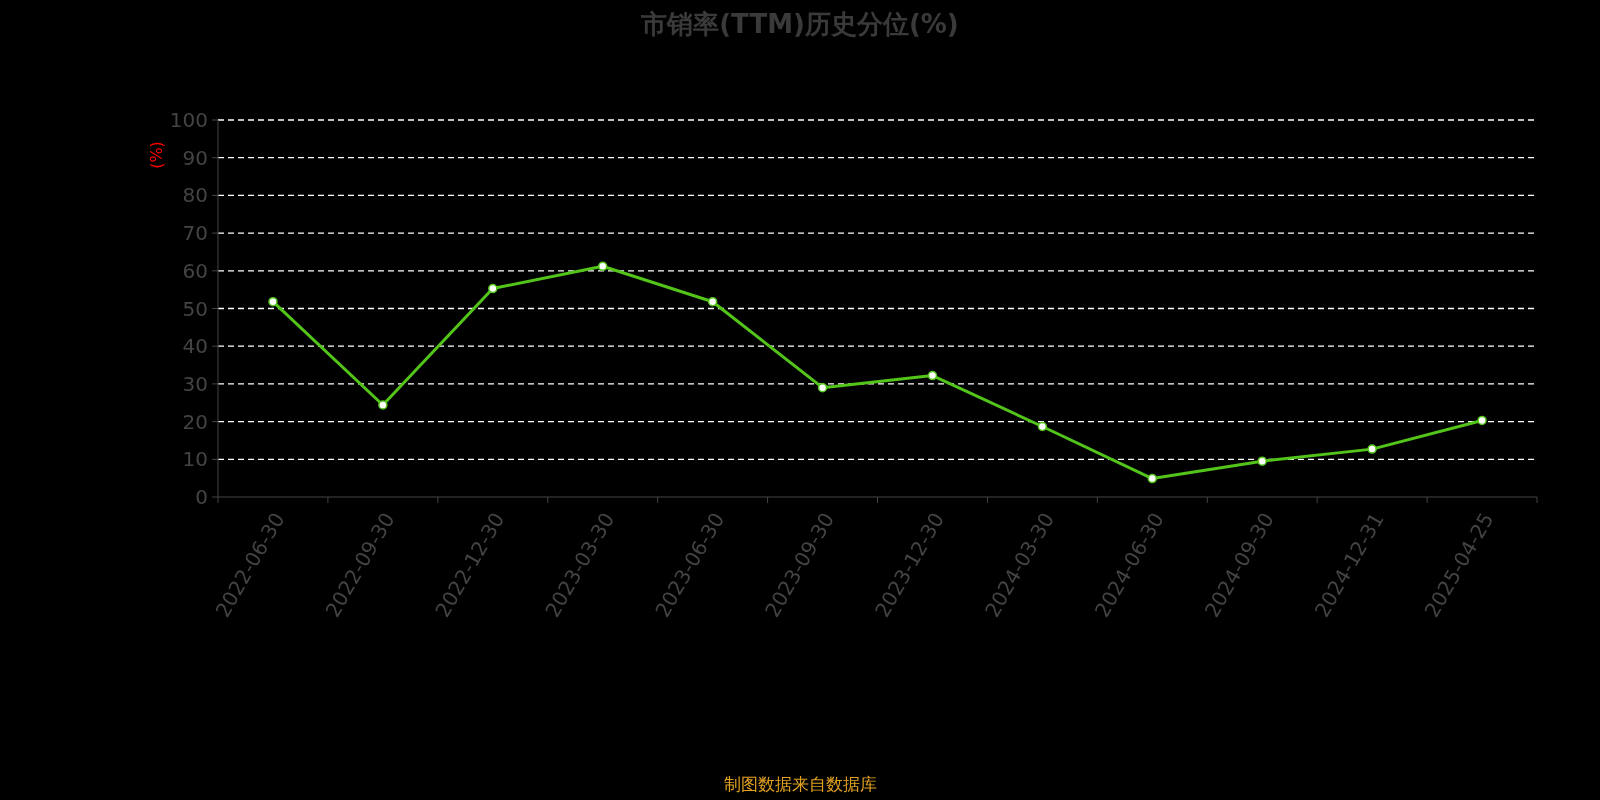 This screenshot has width=1600, height=800. I want to click on y-tick-label: 70, so click(195, 233).